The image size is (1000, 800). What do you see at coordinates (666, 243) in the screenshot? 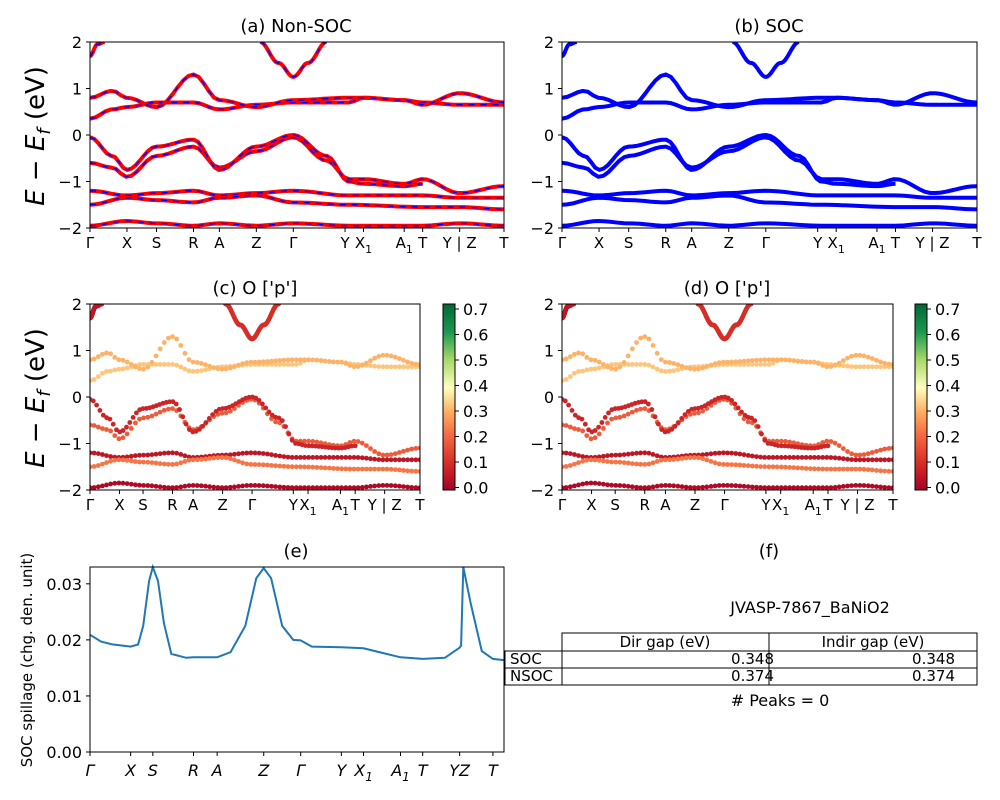
I see `x-tick-label: R` at bounding box center [666, 243].